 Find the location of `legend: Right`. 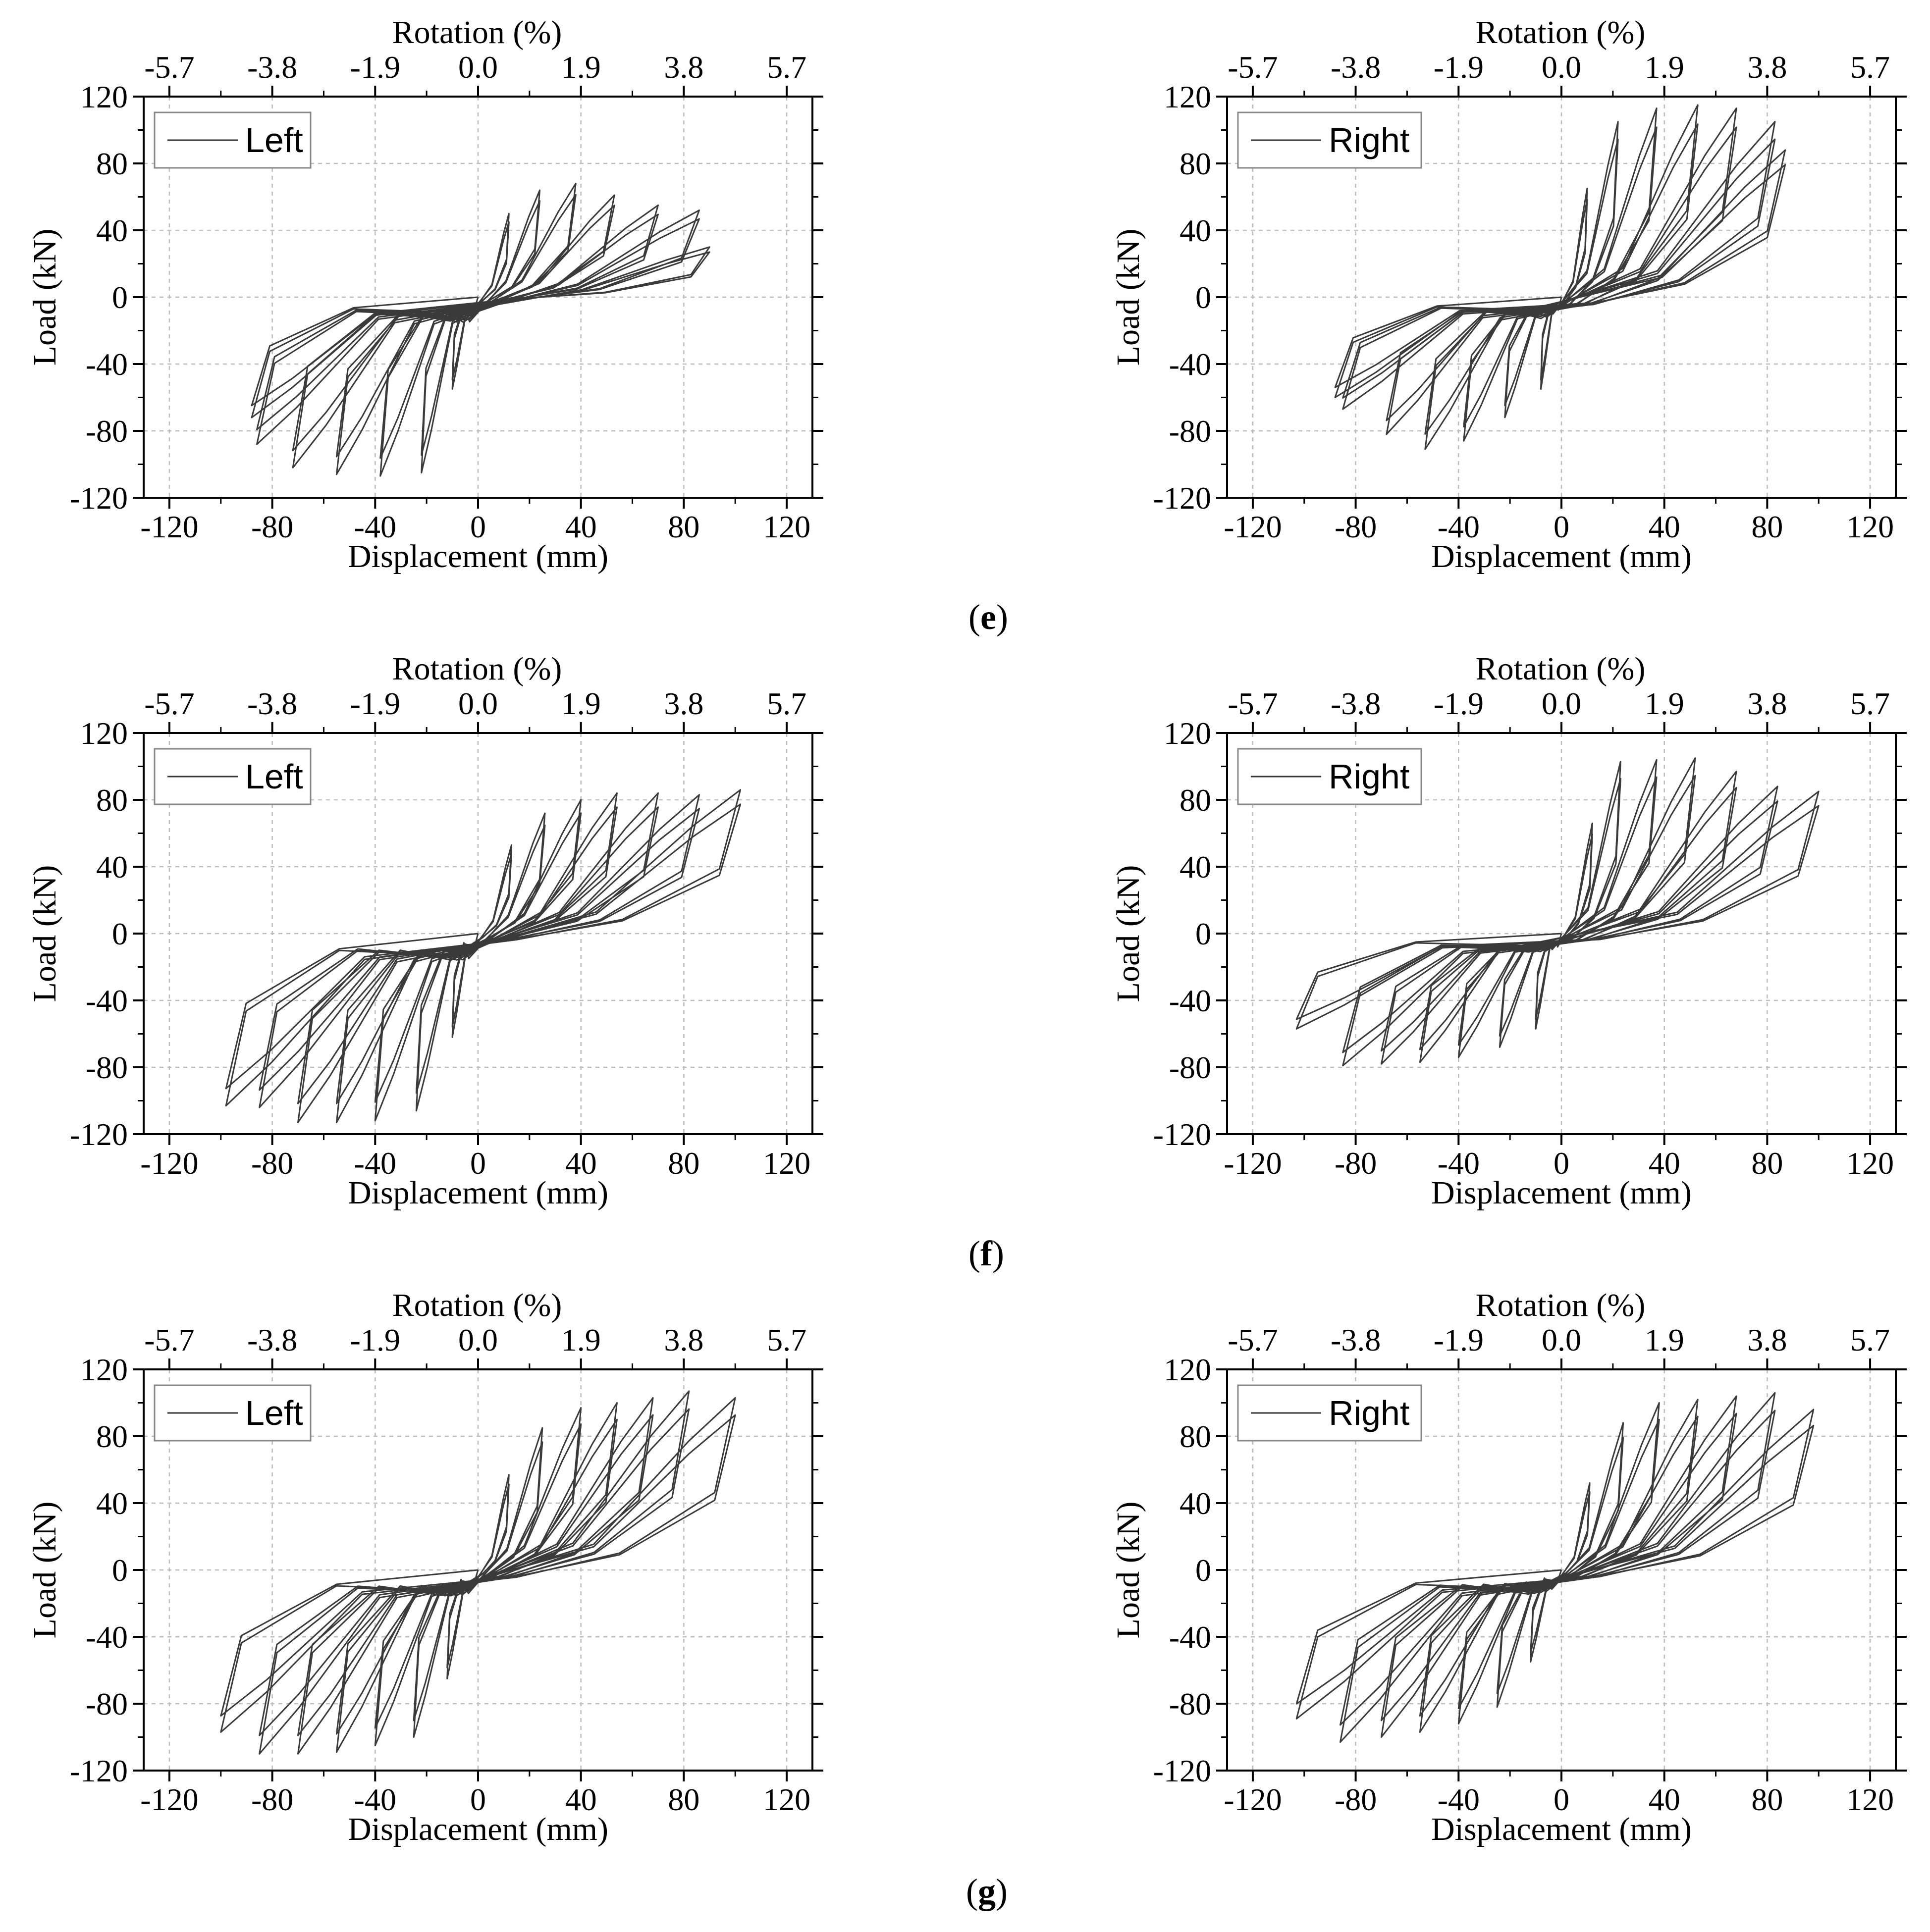

legend: Right is located at coordinates (1329, 1413).